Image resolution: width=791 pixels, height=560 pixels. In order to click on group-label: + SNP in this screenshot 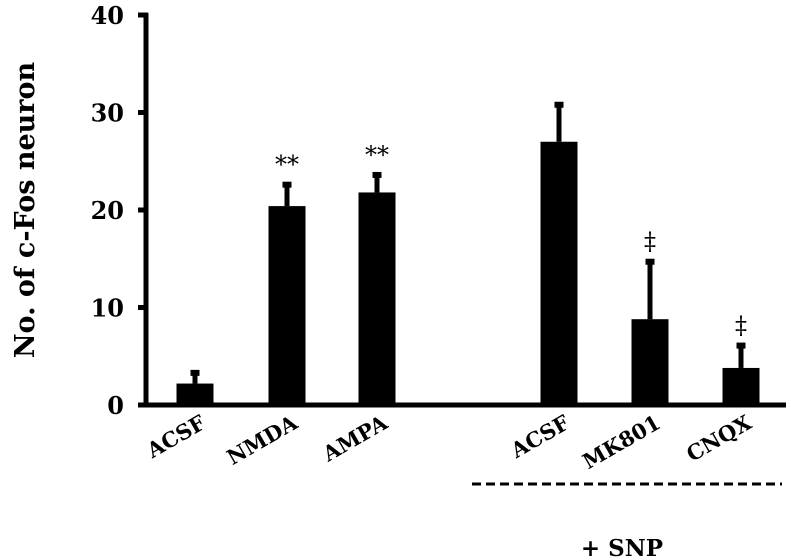, I will do `click(622, 547)`.